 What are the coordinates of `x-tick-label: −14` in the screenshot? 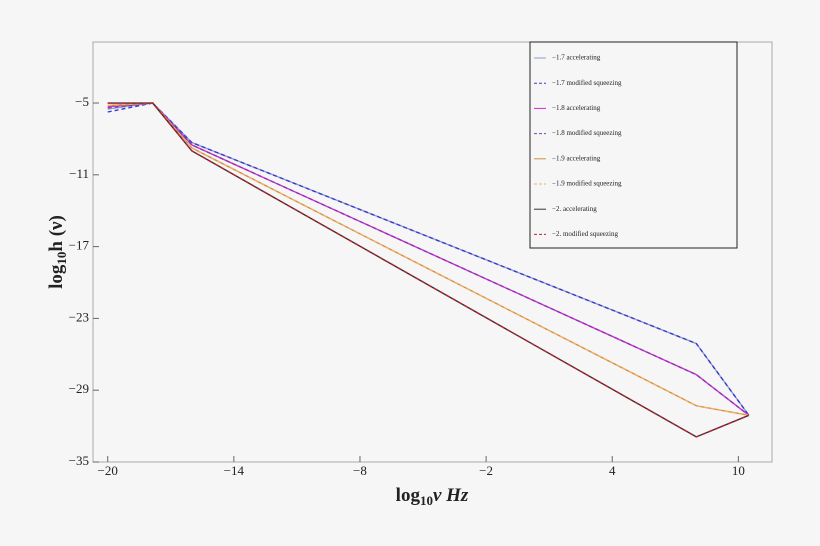 It's located at (234, 470).